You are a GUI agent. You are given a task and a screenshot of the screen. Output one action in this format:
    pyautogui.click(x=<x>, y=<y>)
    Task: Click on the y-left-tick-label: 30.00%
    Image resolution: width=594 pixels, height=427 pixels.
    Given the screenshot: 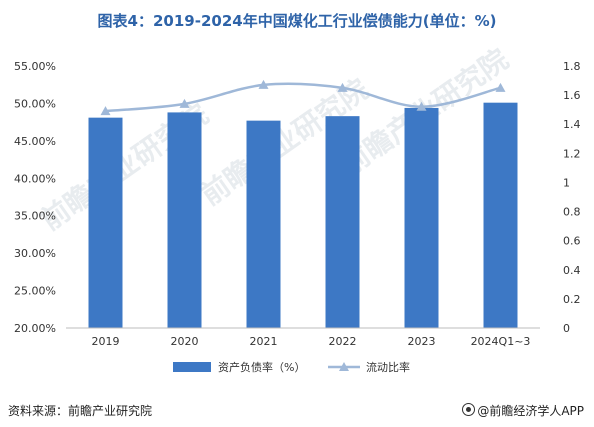 What is the action you would take?
    pyautogui.click(x=35, y=253)
    